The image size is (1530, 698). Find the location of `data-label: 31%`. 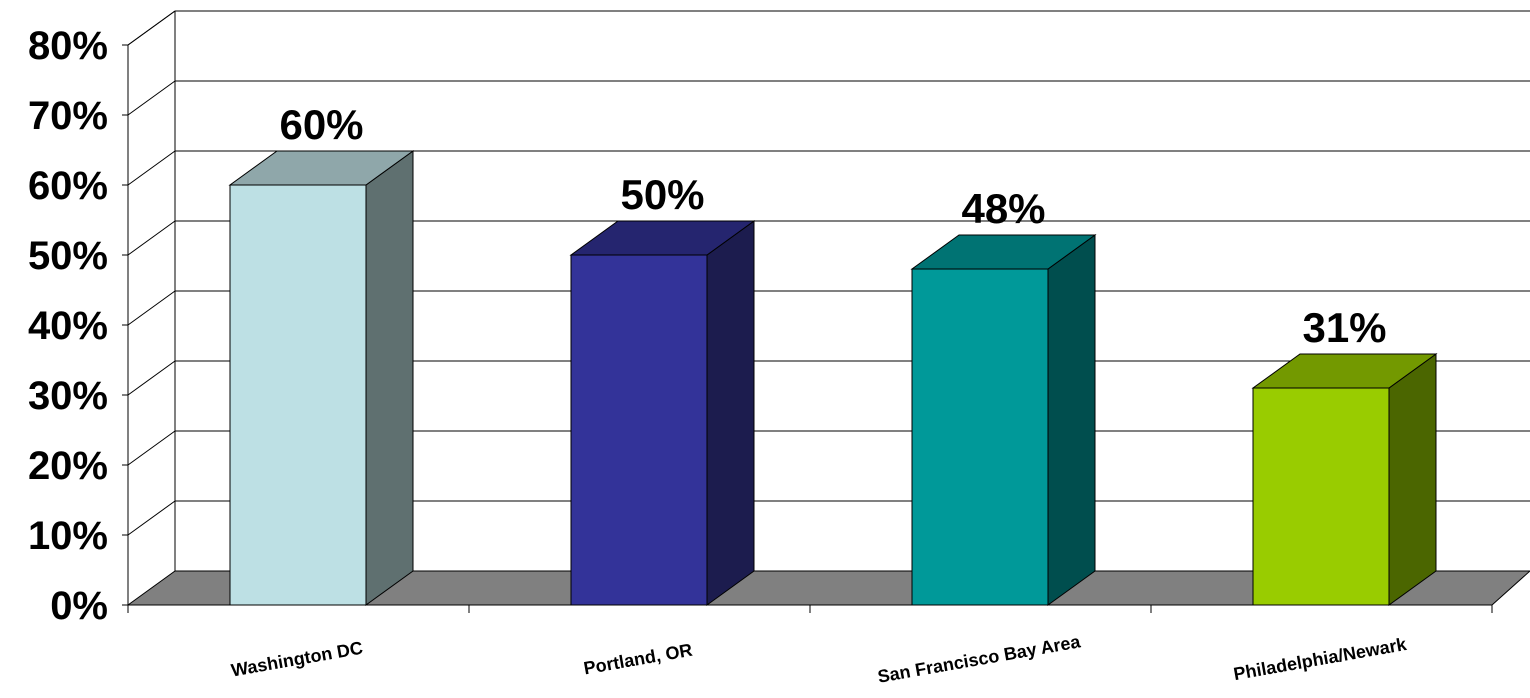

data-label: 31% is located at coordinates (1344, 327).